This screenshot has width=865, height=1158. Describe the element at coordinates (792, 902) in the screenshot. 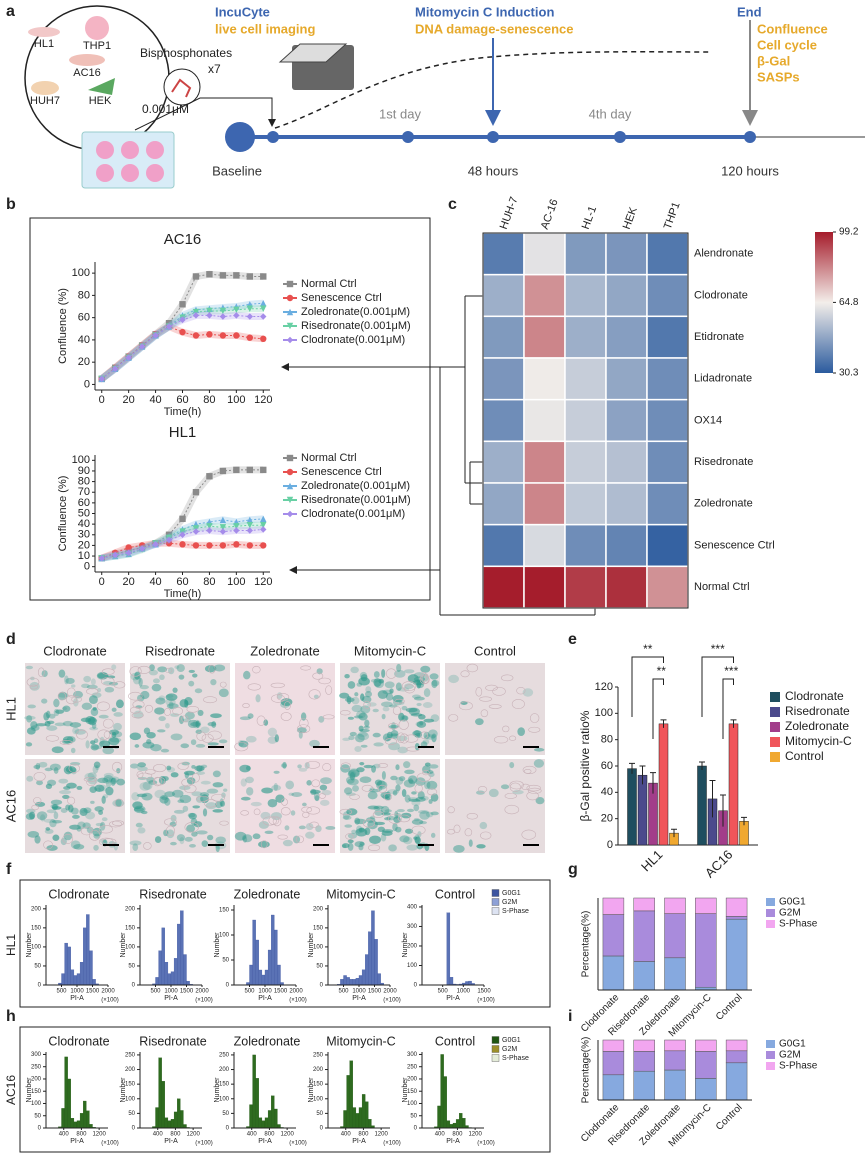

I see `legend-label: G0G1` at that location.